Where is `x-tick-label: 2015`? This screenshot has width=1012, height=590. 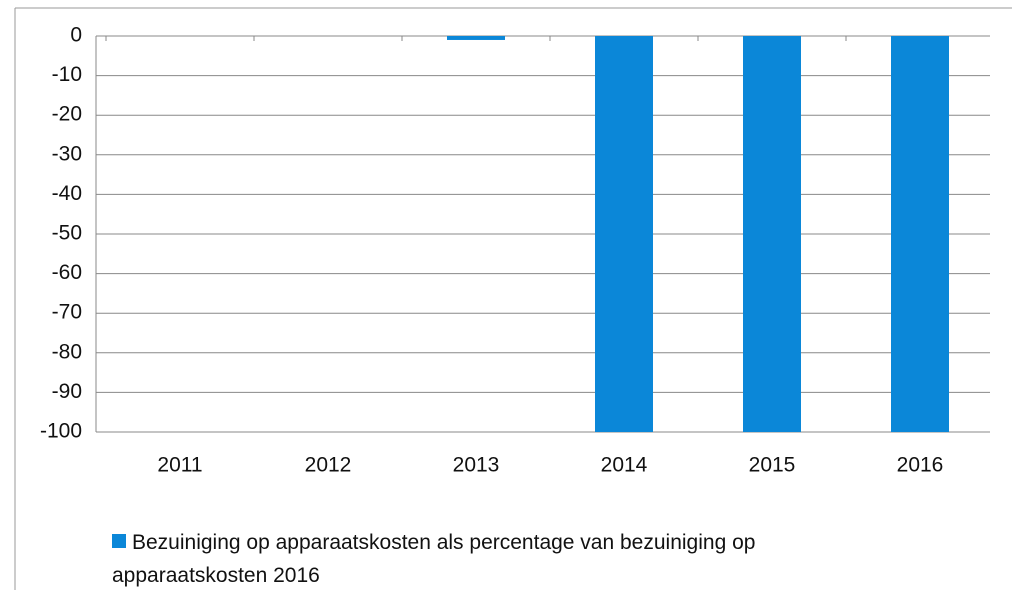 x-tick-label: 2015 is located at coordinates (772, 465).